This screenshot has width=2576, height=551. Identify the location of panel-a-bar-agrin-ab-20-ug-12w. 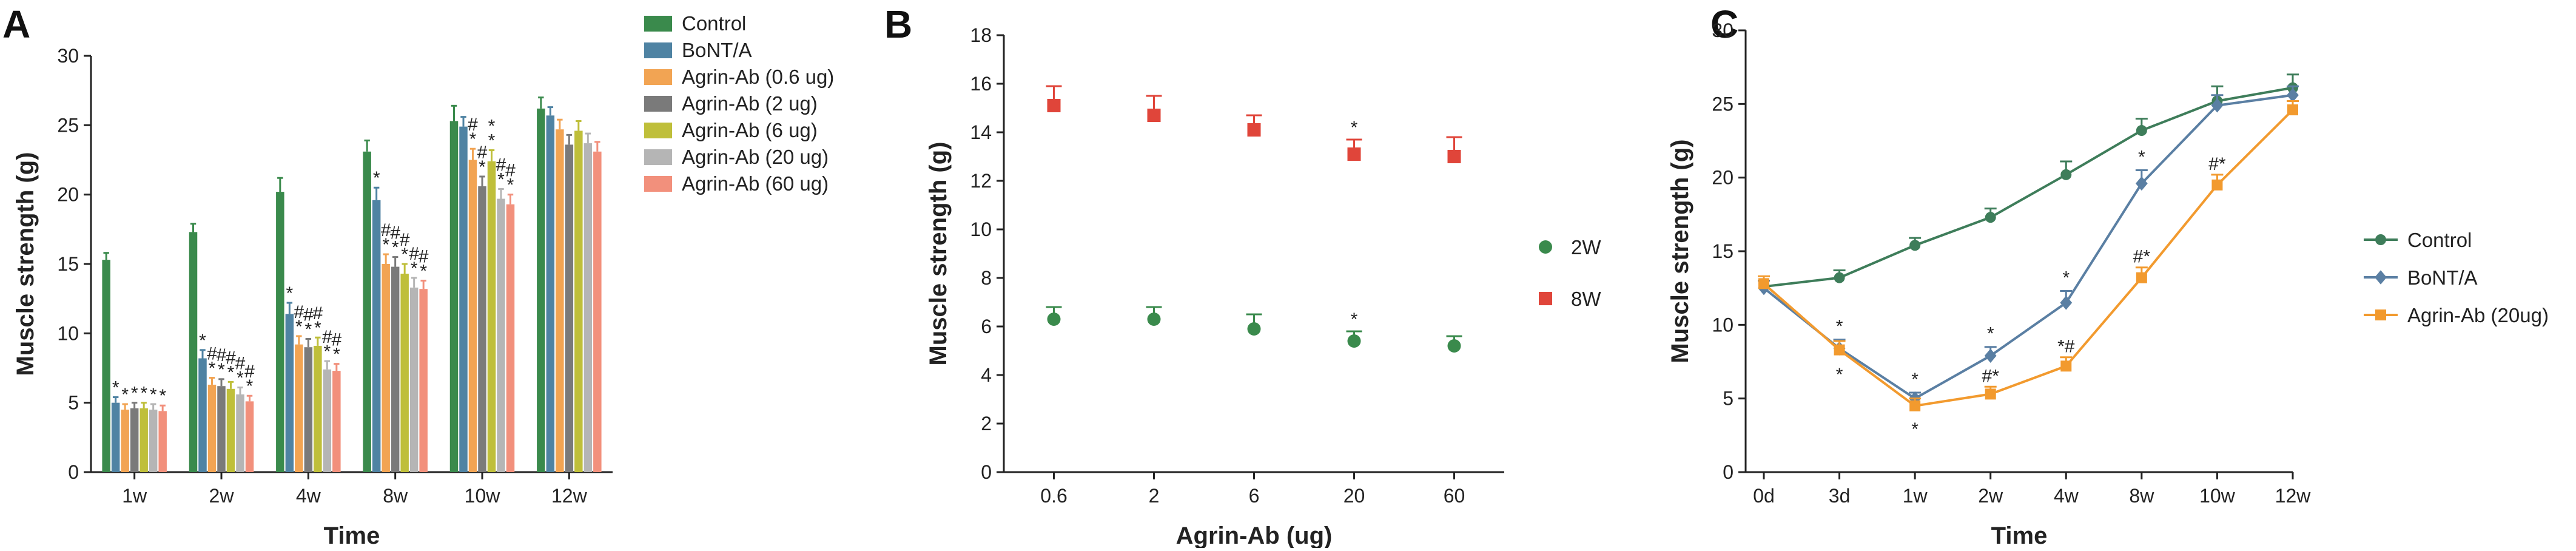
(588, 307).